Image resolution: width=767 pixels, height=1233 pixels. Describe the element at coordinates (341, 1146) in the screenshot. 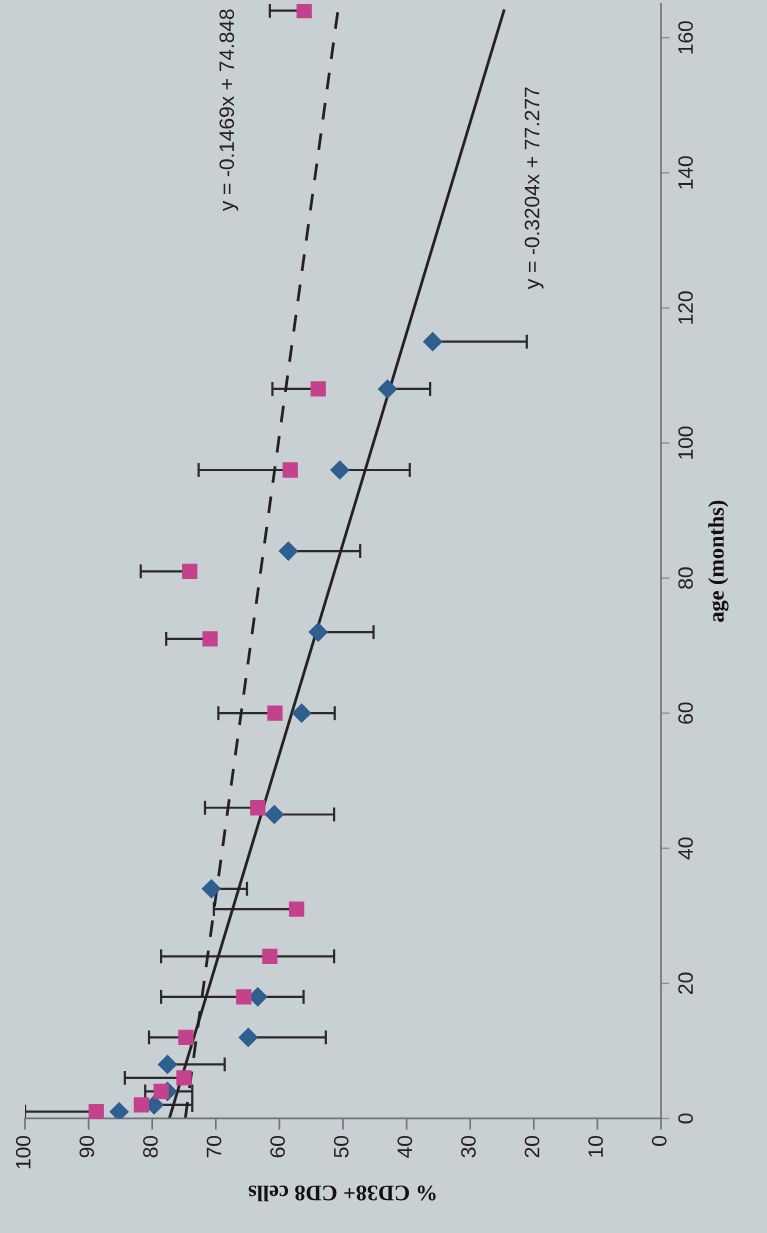

I see `x-tick-label: 50` at that location.